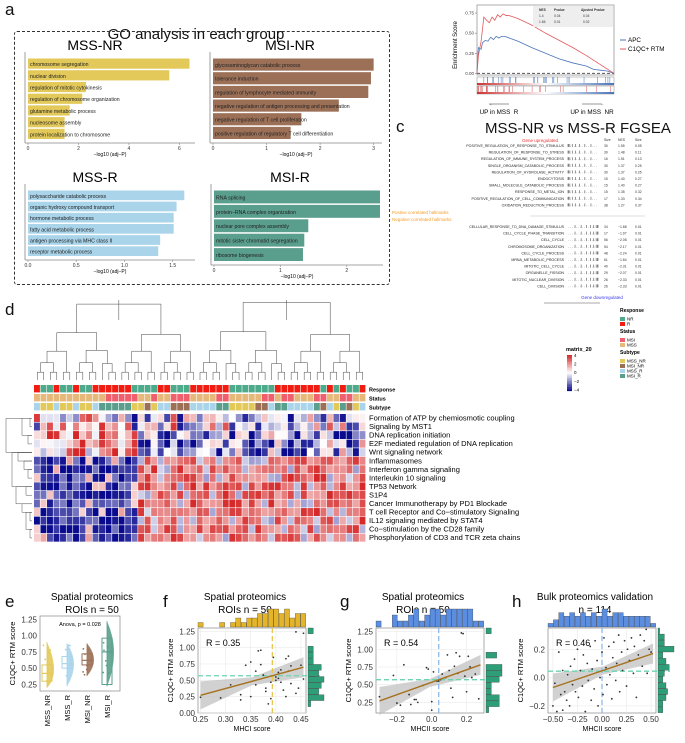 This screenshot has width=685, height=743. I want to click on bar-label: RNA splicing, so click(231, 198).